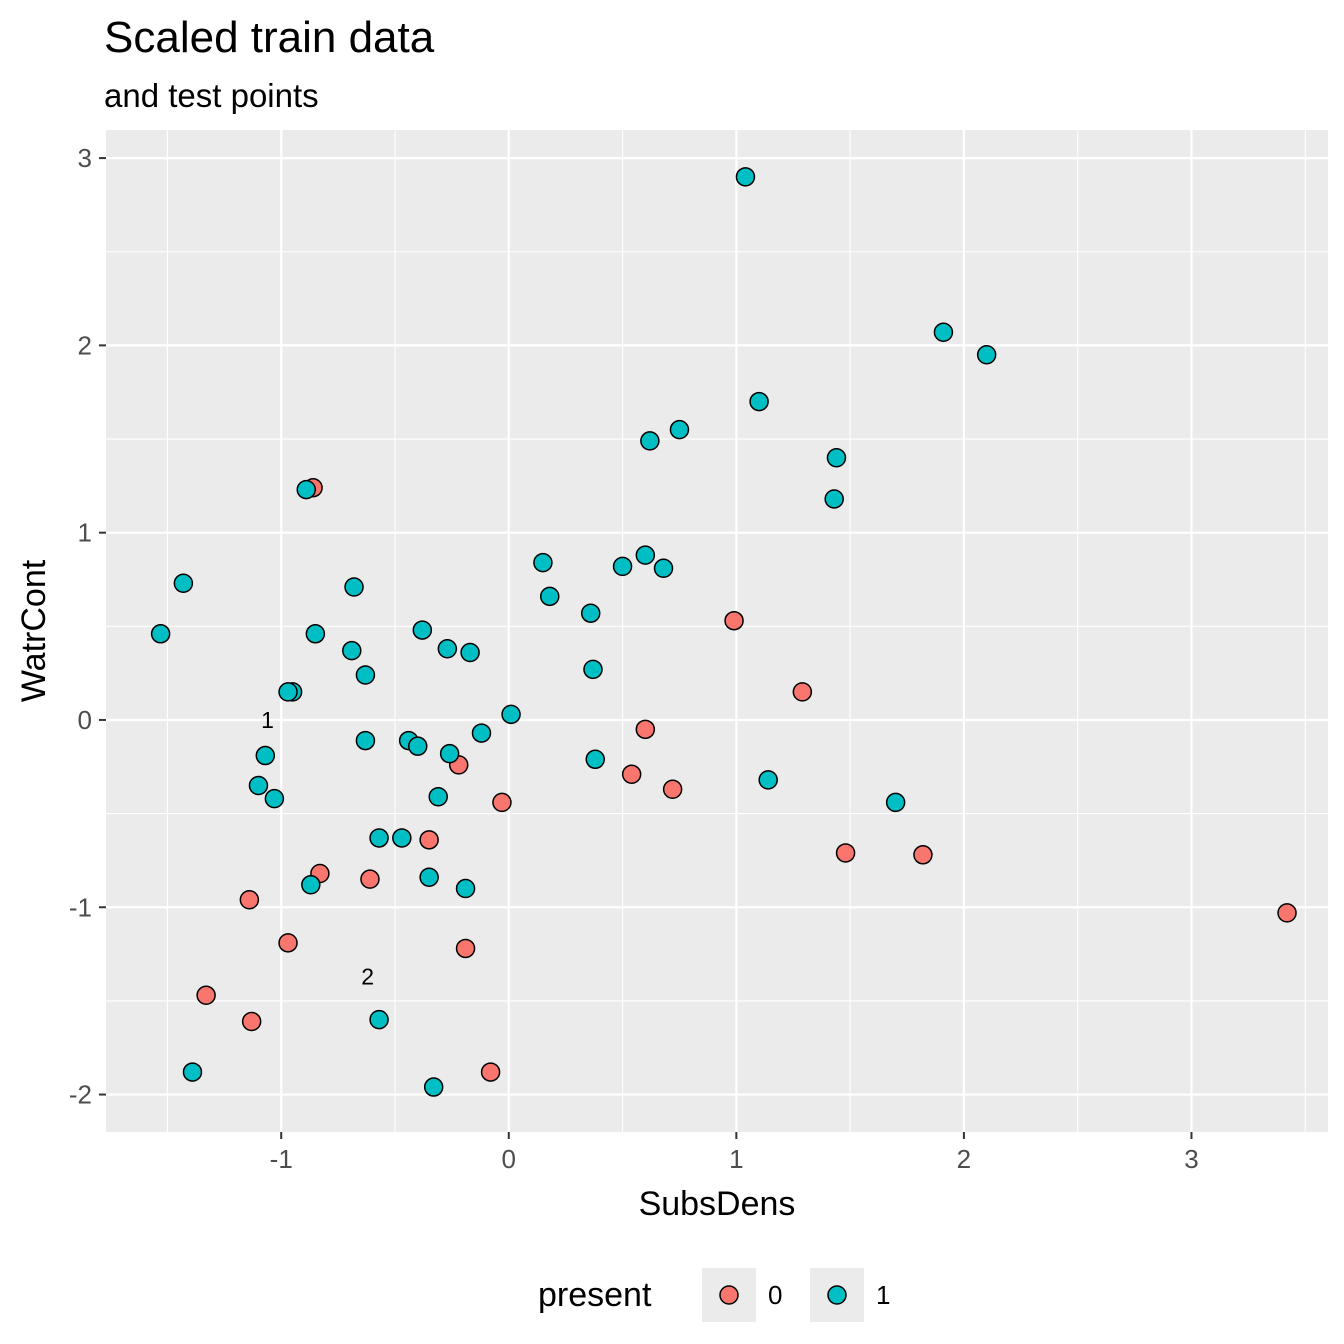  Describe the element at coordinates (80, 1095) in the screenshot. I see `y-tick-label: -2` at that location.